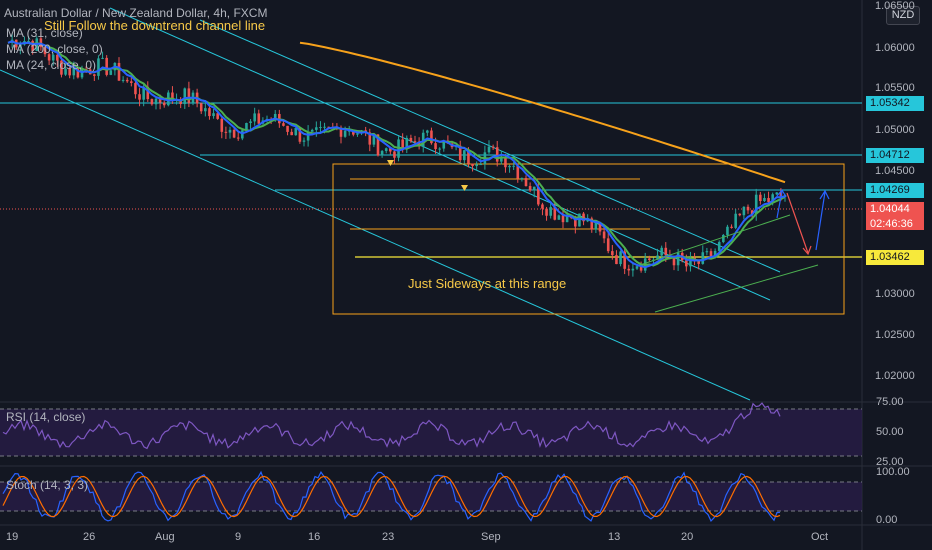 Image resolution: width=932 pixels, height=550 pixels. I want to click on arrowhead, so click(807, 250).